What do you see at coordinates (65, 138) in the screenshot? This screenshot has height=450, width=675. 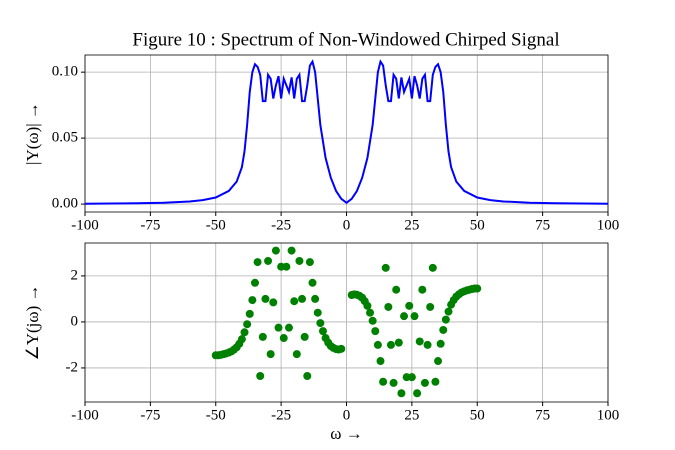 I see `y-tick-label: 0.05` at bounding box center [65, 138].